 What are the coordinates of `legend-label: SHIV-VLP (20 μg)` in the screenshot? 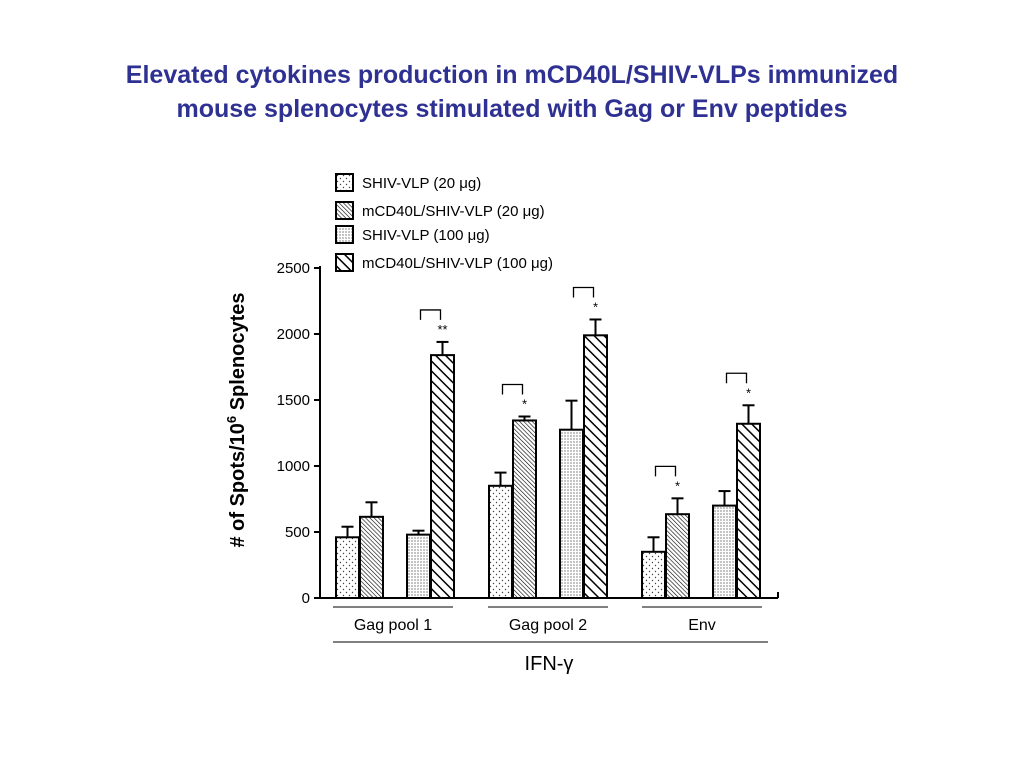 It's located at (421, 183).